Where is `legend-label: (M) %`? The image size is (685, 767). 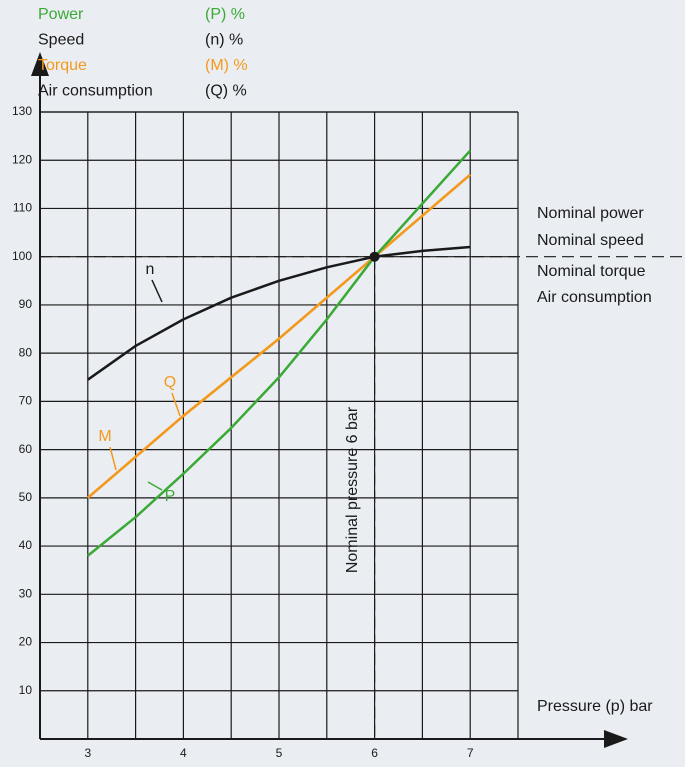
legend-label: (M) % is located at coordinates (226, 65).